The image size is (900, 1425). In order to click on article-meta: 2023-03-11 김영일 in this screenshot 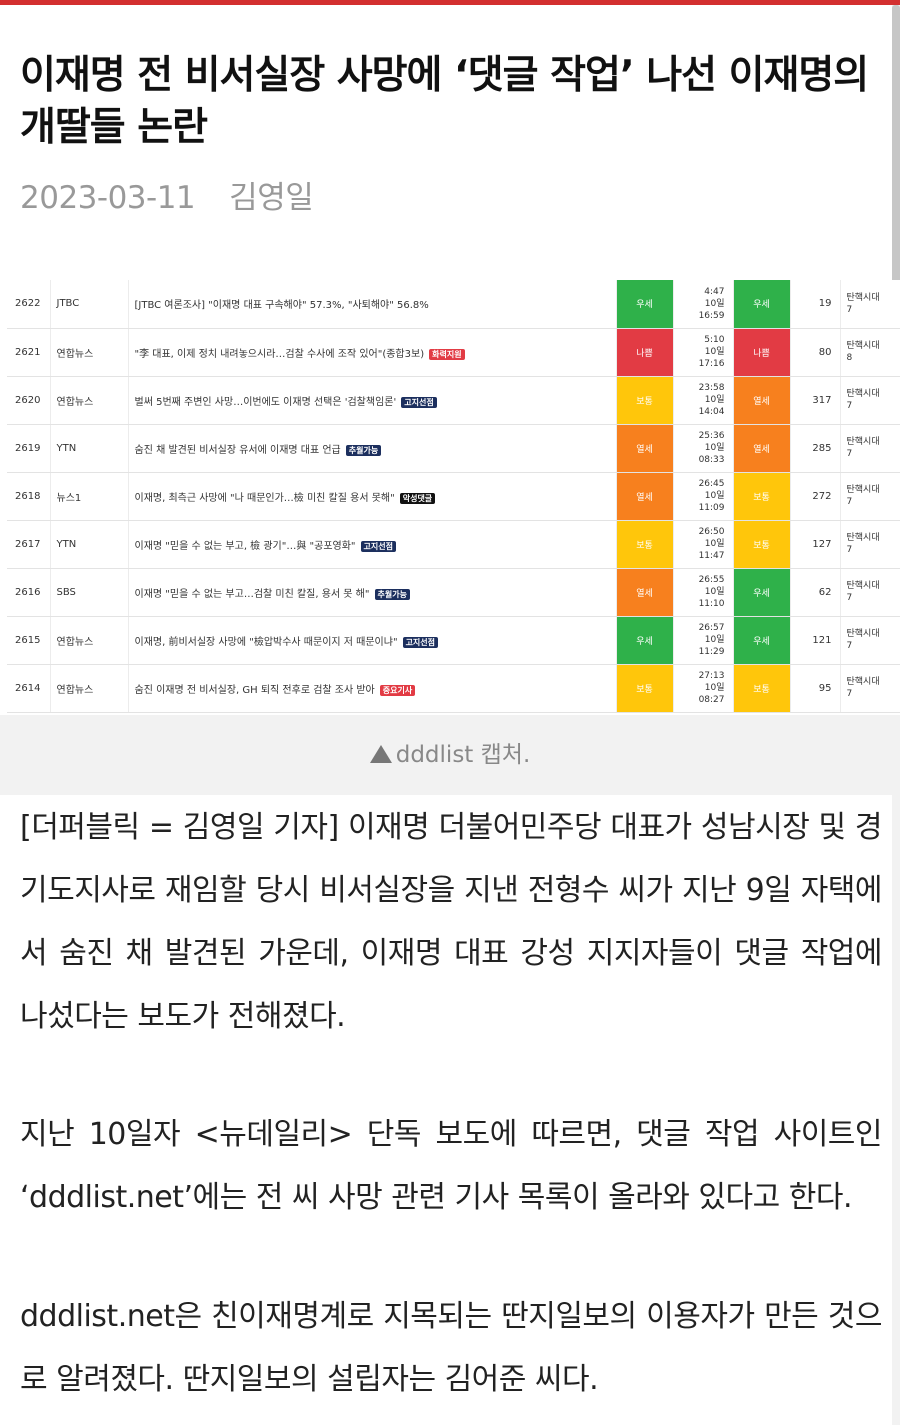, I will do `click(167, 194)`.